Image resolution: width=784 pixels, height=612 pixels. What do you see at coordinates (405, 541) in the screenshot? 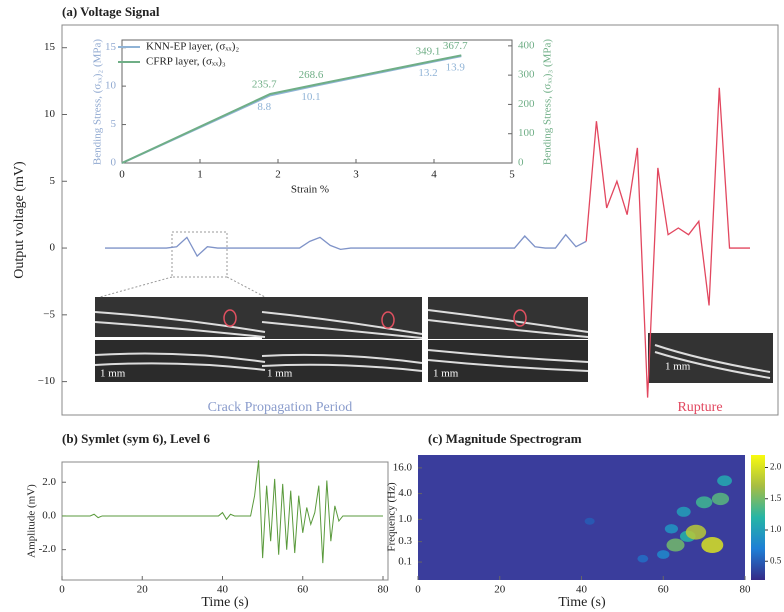
I see `y-tick-label: 0.3` at bounding box center [405, 541].